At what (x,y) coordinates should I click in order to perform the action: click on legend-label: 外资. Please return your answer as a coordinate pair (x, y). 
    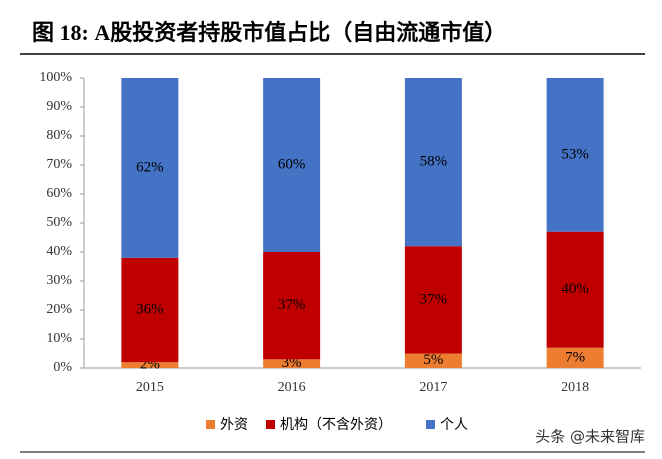
    Looking at the image, I should click on (234, 425).